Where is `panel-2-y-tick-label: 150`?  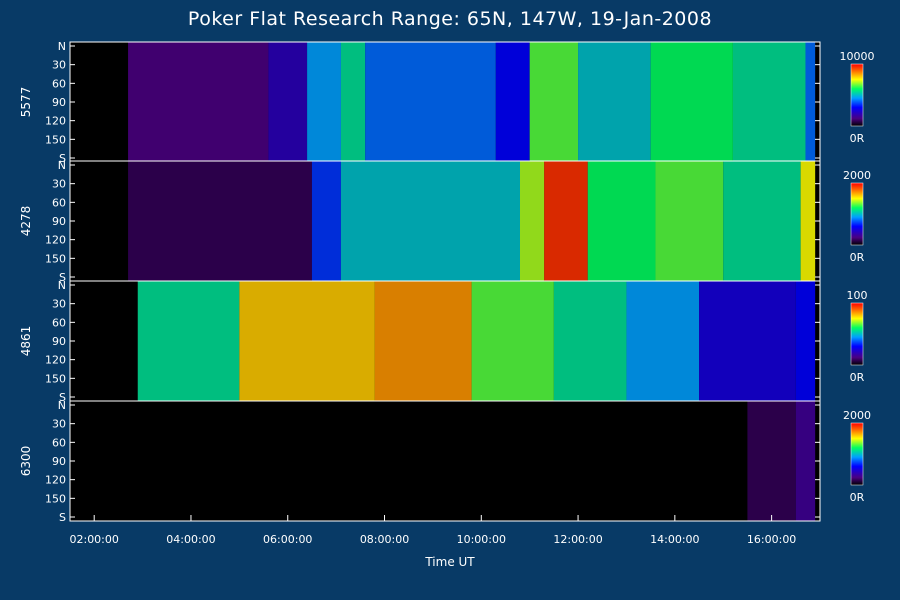
panel-2-y-tick-label: 150 is located at coordinates (55, 378).